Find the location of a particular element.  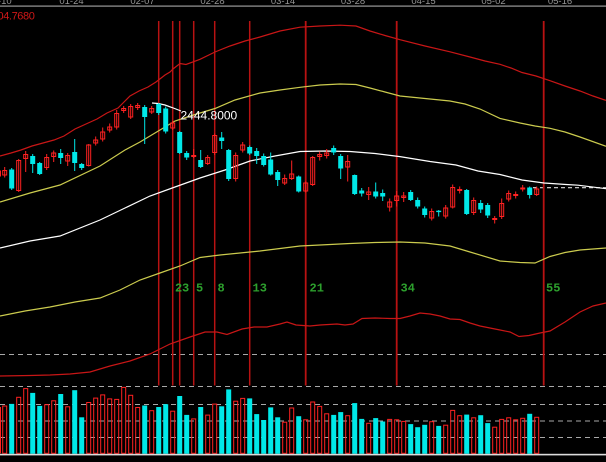

svg-text: 05-16 is located at coordinates (560, 3).